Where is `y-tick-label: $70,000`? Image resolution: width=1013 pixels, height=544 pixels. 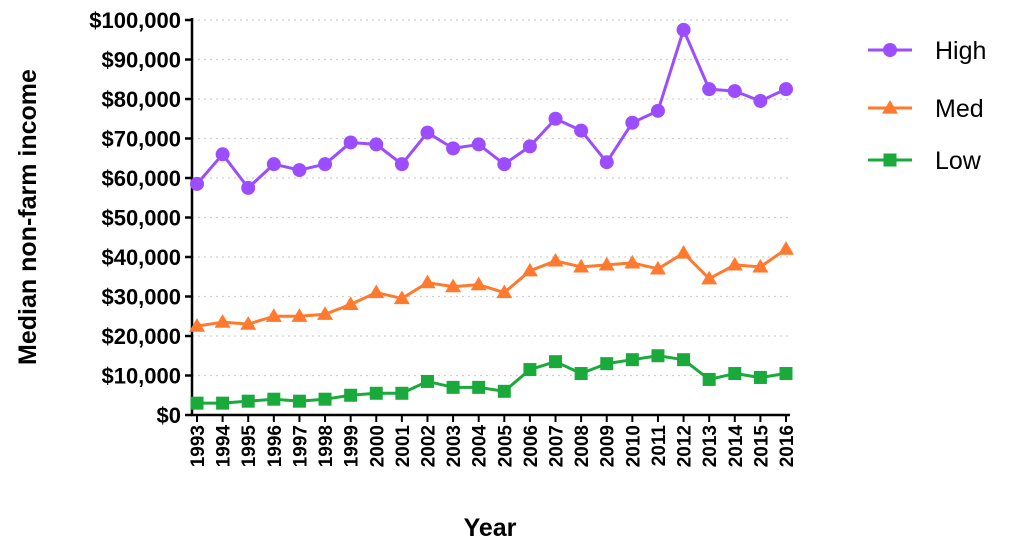
y-tick-label: $70,000 is located at coordinates (141, 139).